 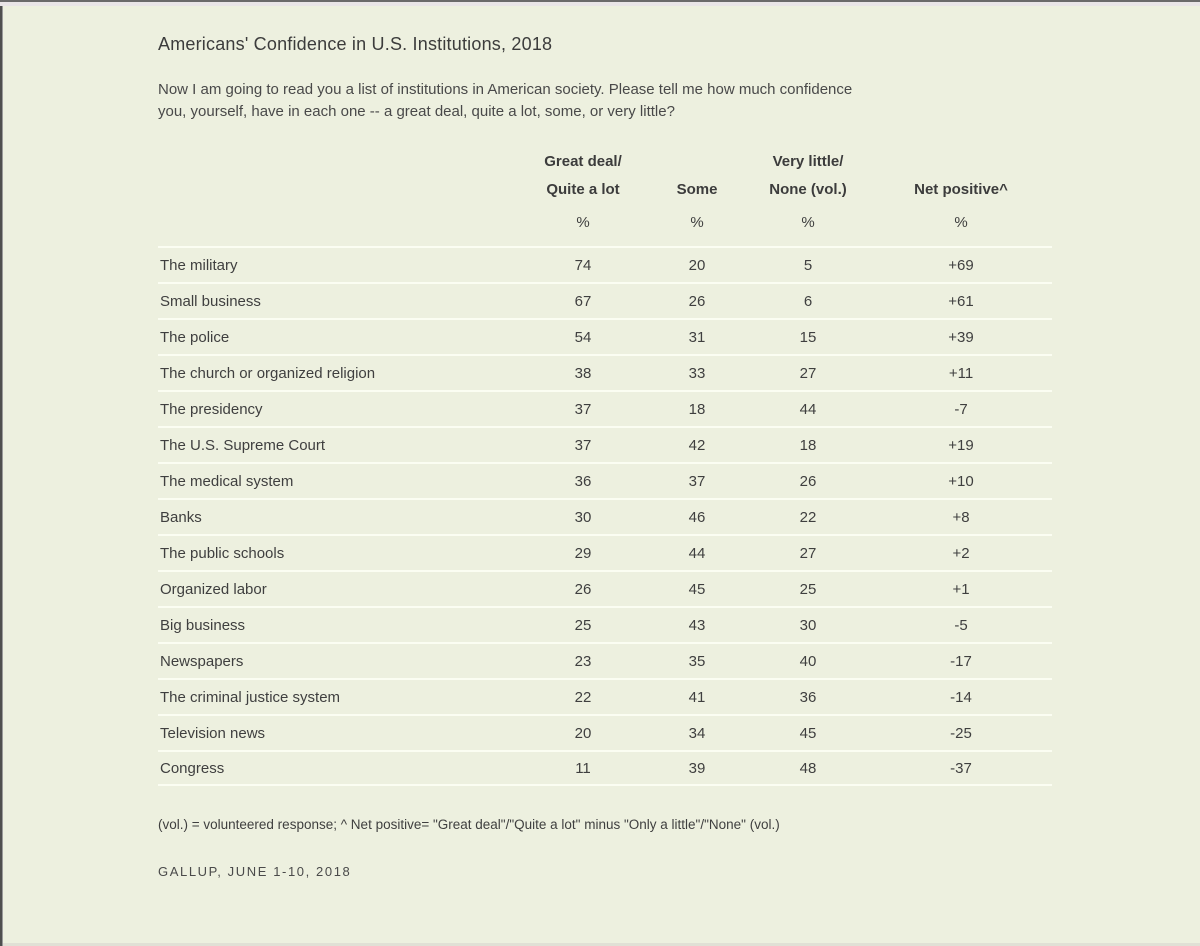 I want to click on great-deal-value: 54, so click(x=583, y=337).